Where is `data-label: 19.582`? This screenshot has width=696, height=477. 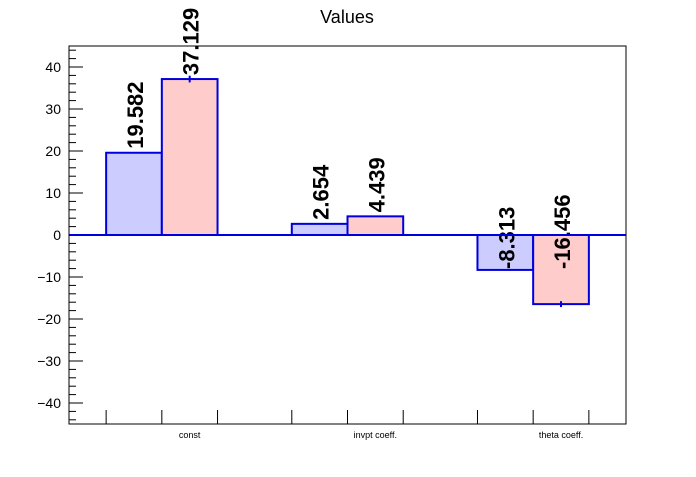 data-label: 19.582 is located at coordinates (135, 114).